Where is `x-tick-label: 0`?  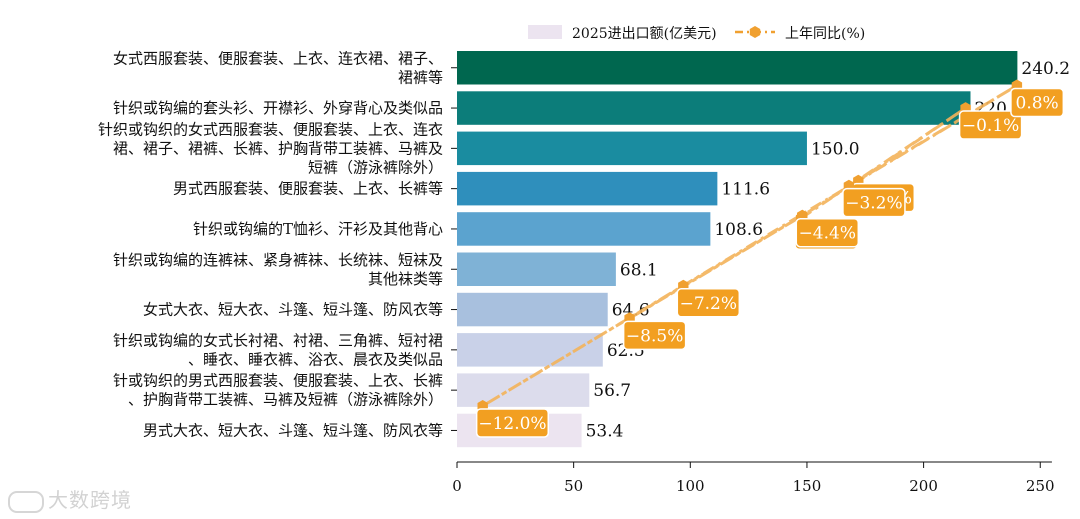
x-tick-label: 0 is located at coordinates (457, 486).